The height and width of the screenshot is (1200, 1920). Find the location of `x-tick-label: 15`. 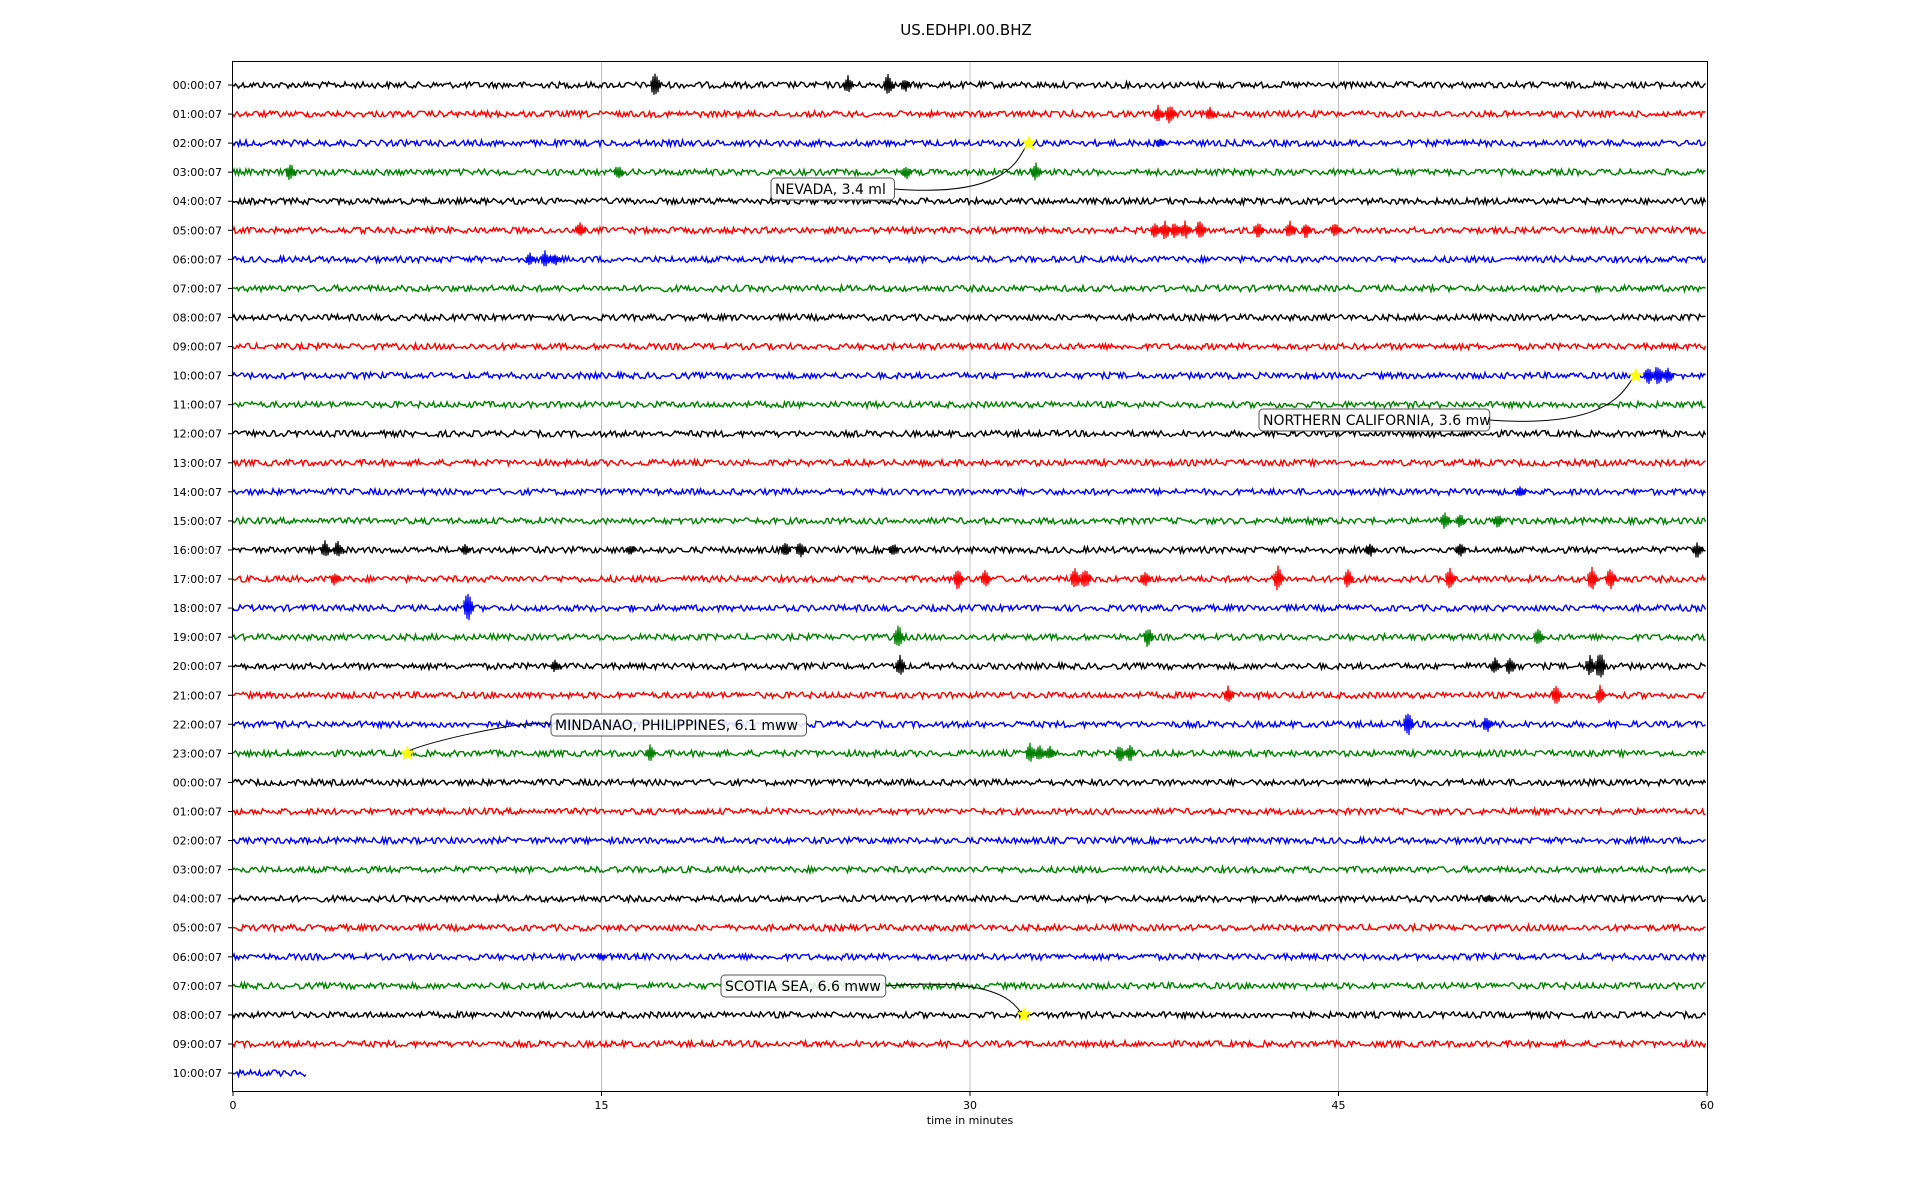

x-tick-label: 15 is located at coordinates (602, 1105).